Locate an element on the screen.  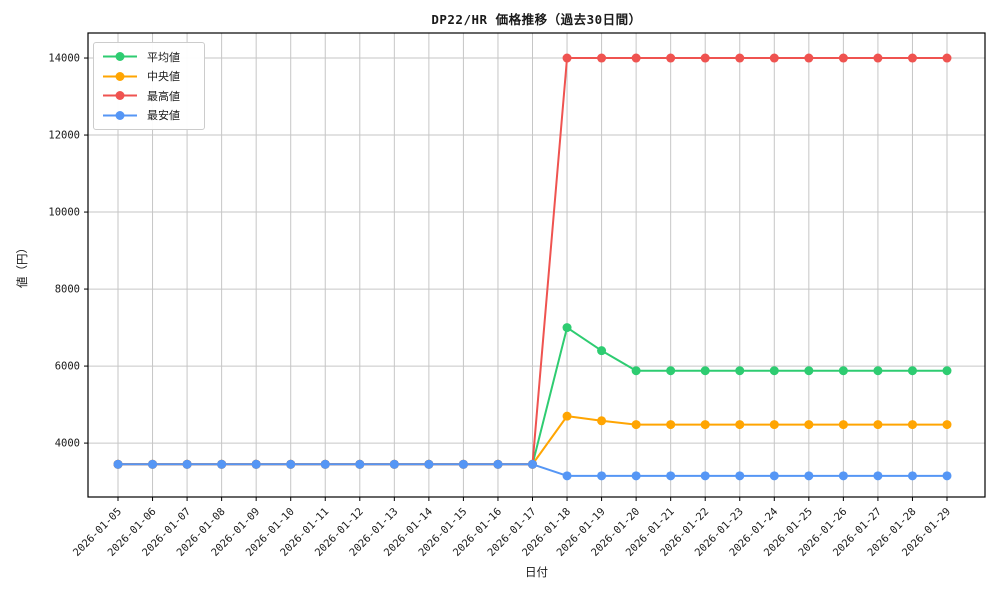
legend-label-median: 中央値 is located at coordinates (163, 77).